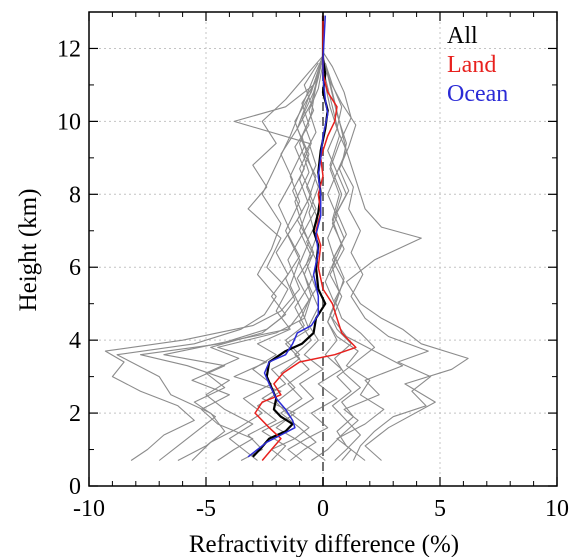  I want to click on y-tick-label: 8, so click(75, 195).